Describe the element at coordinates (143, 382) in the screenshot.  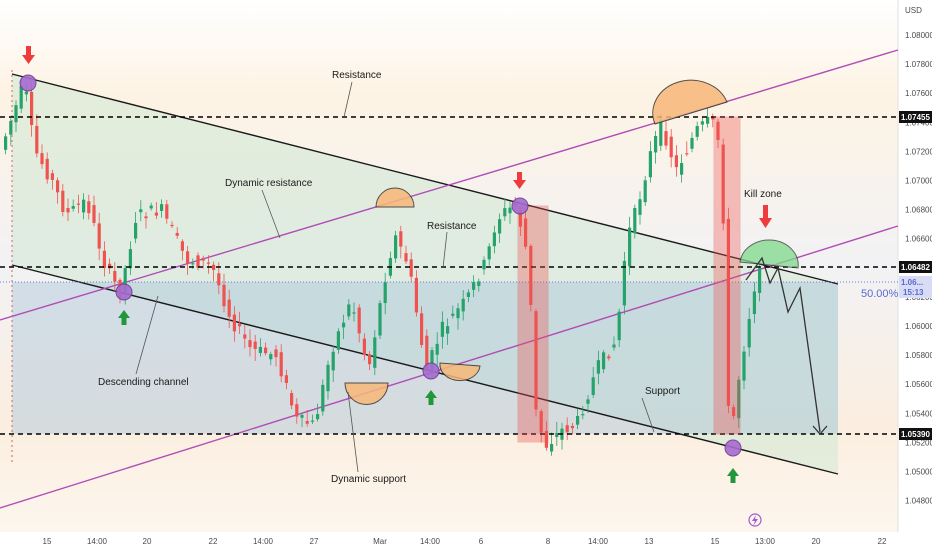
I see `annotation-descending-channel: Descending channel` at that location.